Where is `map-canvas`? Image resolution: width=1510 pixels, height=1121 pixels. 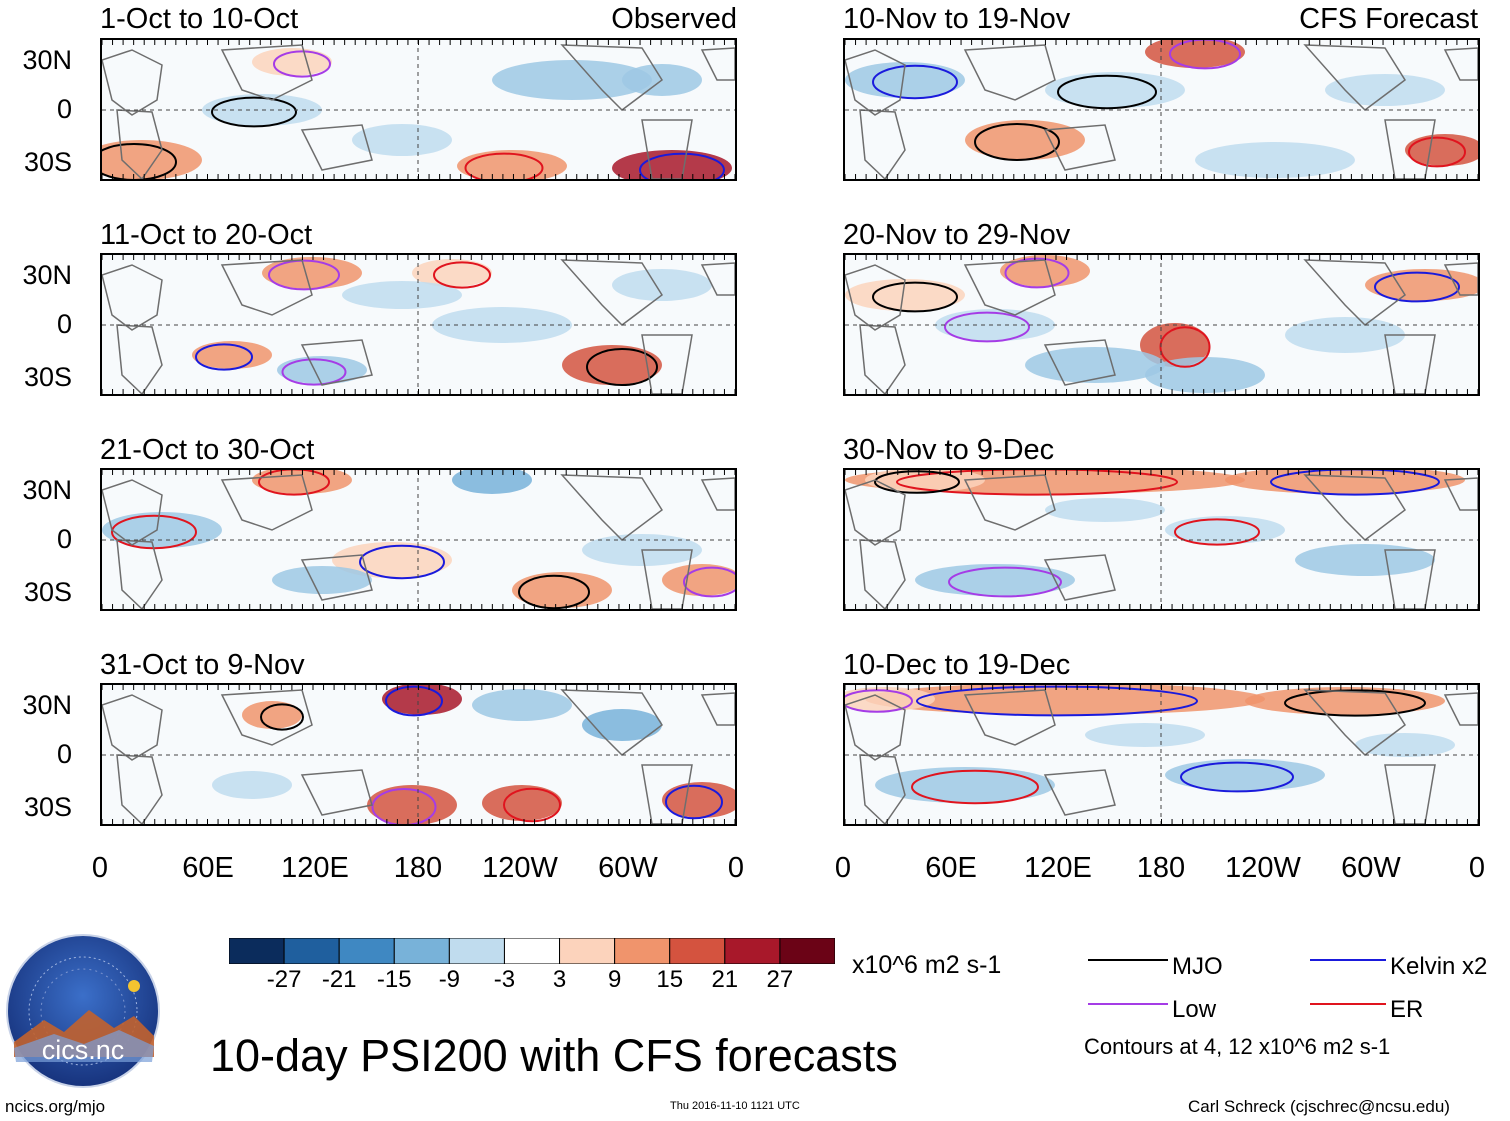
map-canvas is located at coordinates (1161, 324).